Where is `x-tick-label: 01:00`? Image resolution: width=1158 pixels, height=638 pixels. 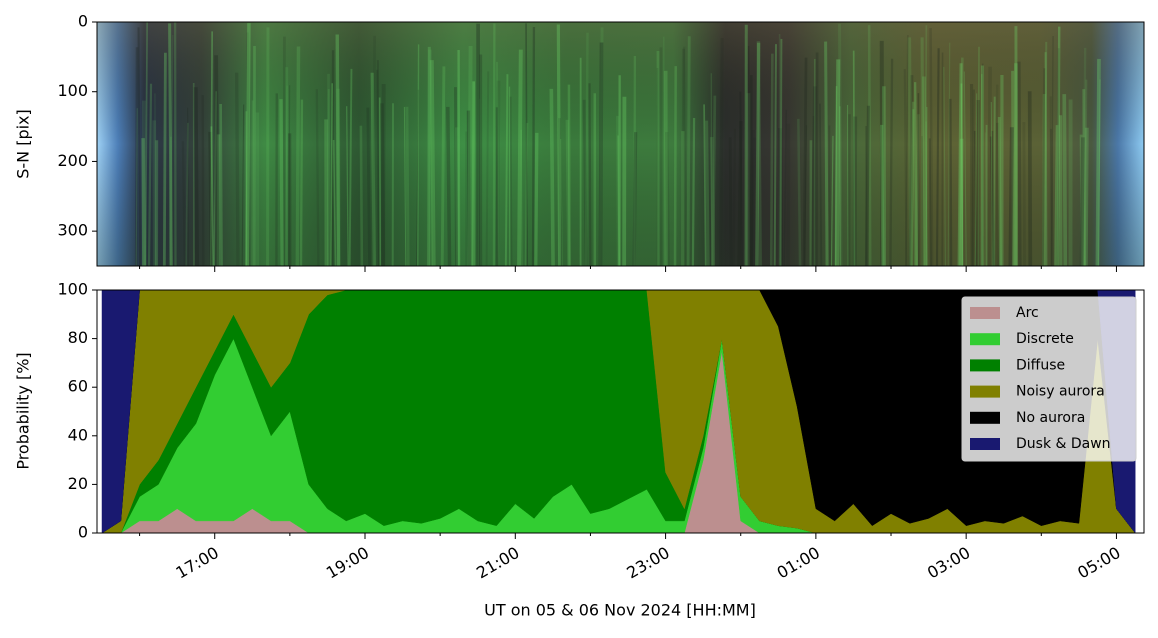 x-tick-label: 01:00 is located at coordinates (798, 563).